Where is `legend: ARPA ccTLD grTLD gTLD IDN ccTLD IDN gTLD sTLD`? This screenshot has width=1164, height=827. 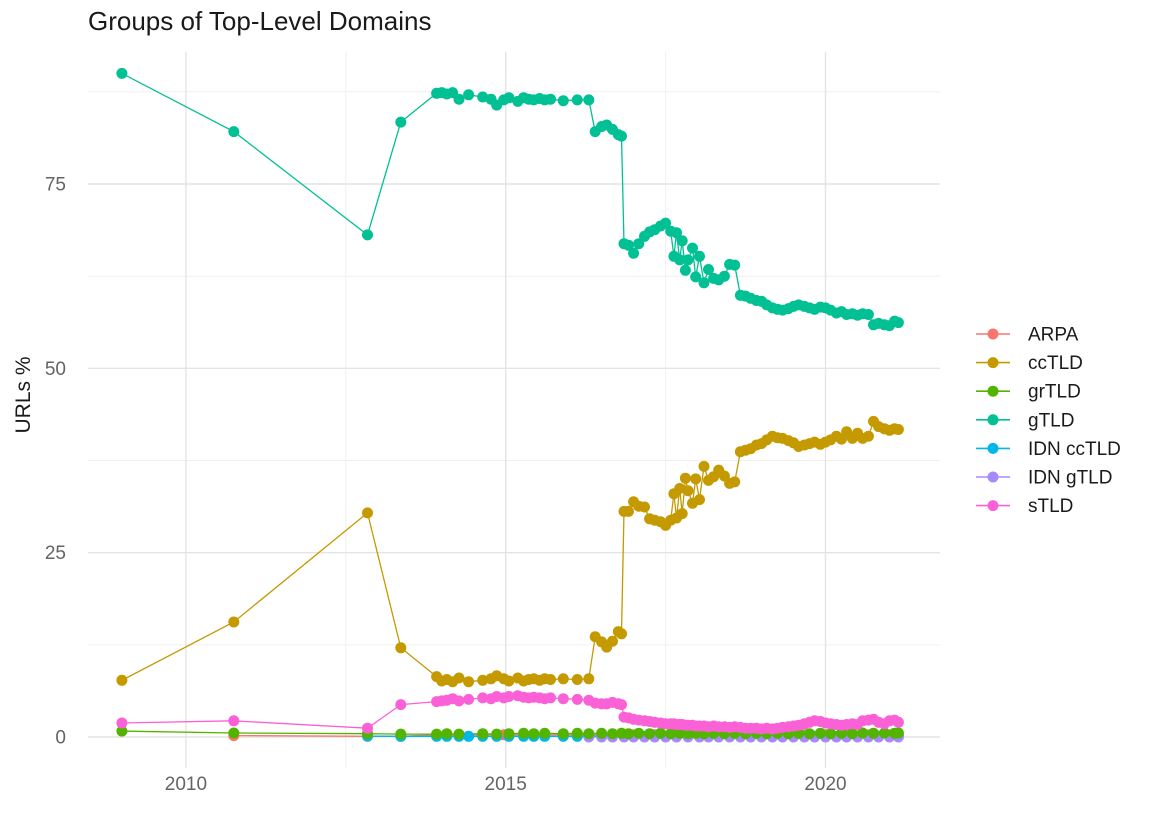 legend: ARPA ccTLD grTLD gTLD IDN ccTLD IDN gTLD sTLD is located at coordinates (1048, 421).